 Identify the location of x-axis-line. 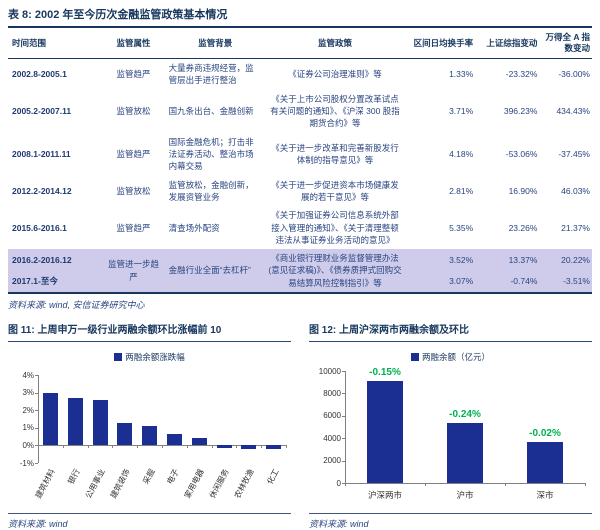
(465, 484).